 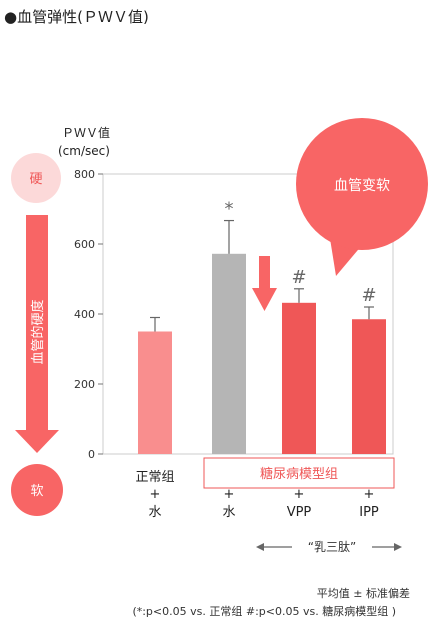 I want to click on significance-marker: *, so click(x=229, y=209).